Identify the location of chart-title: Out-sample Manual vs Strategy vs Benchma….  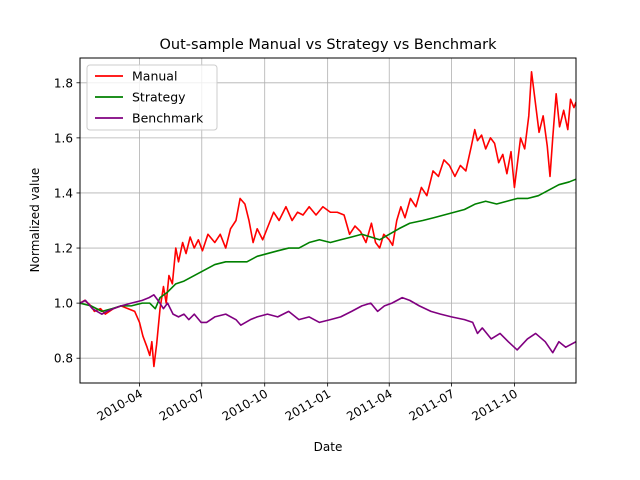
(329, 45).